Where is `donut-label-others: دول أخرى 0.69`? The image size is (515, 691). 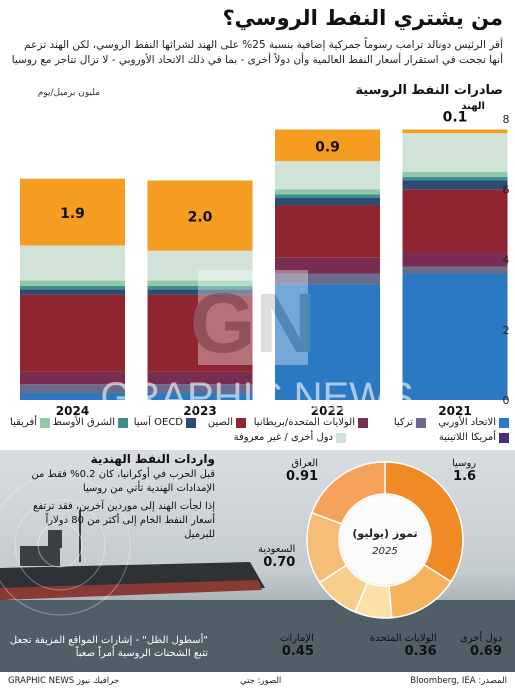
donut-label-others: دول أخرى 0.69 is located at coordinates (481, 646).